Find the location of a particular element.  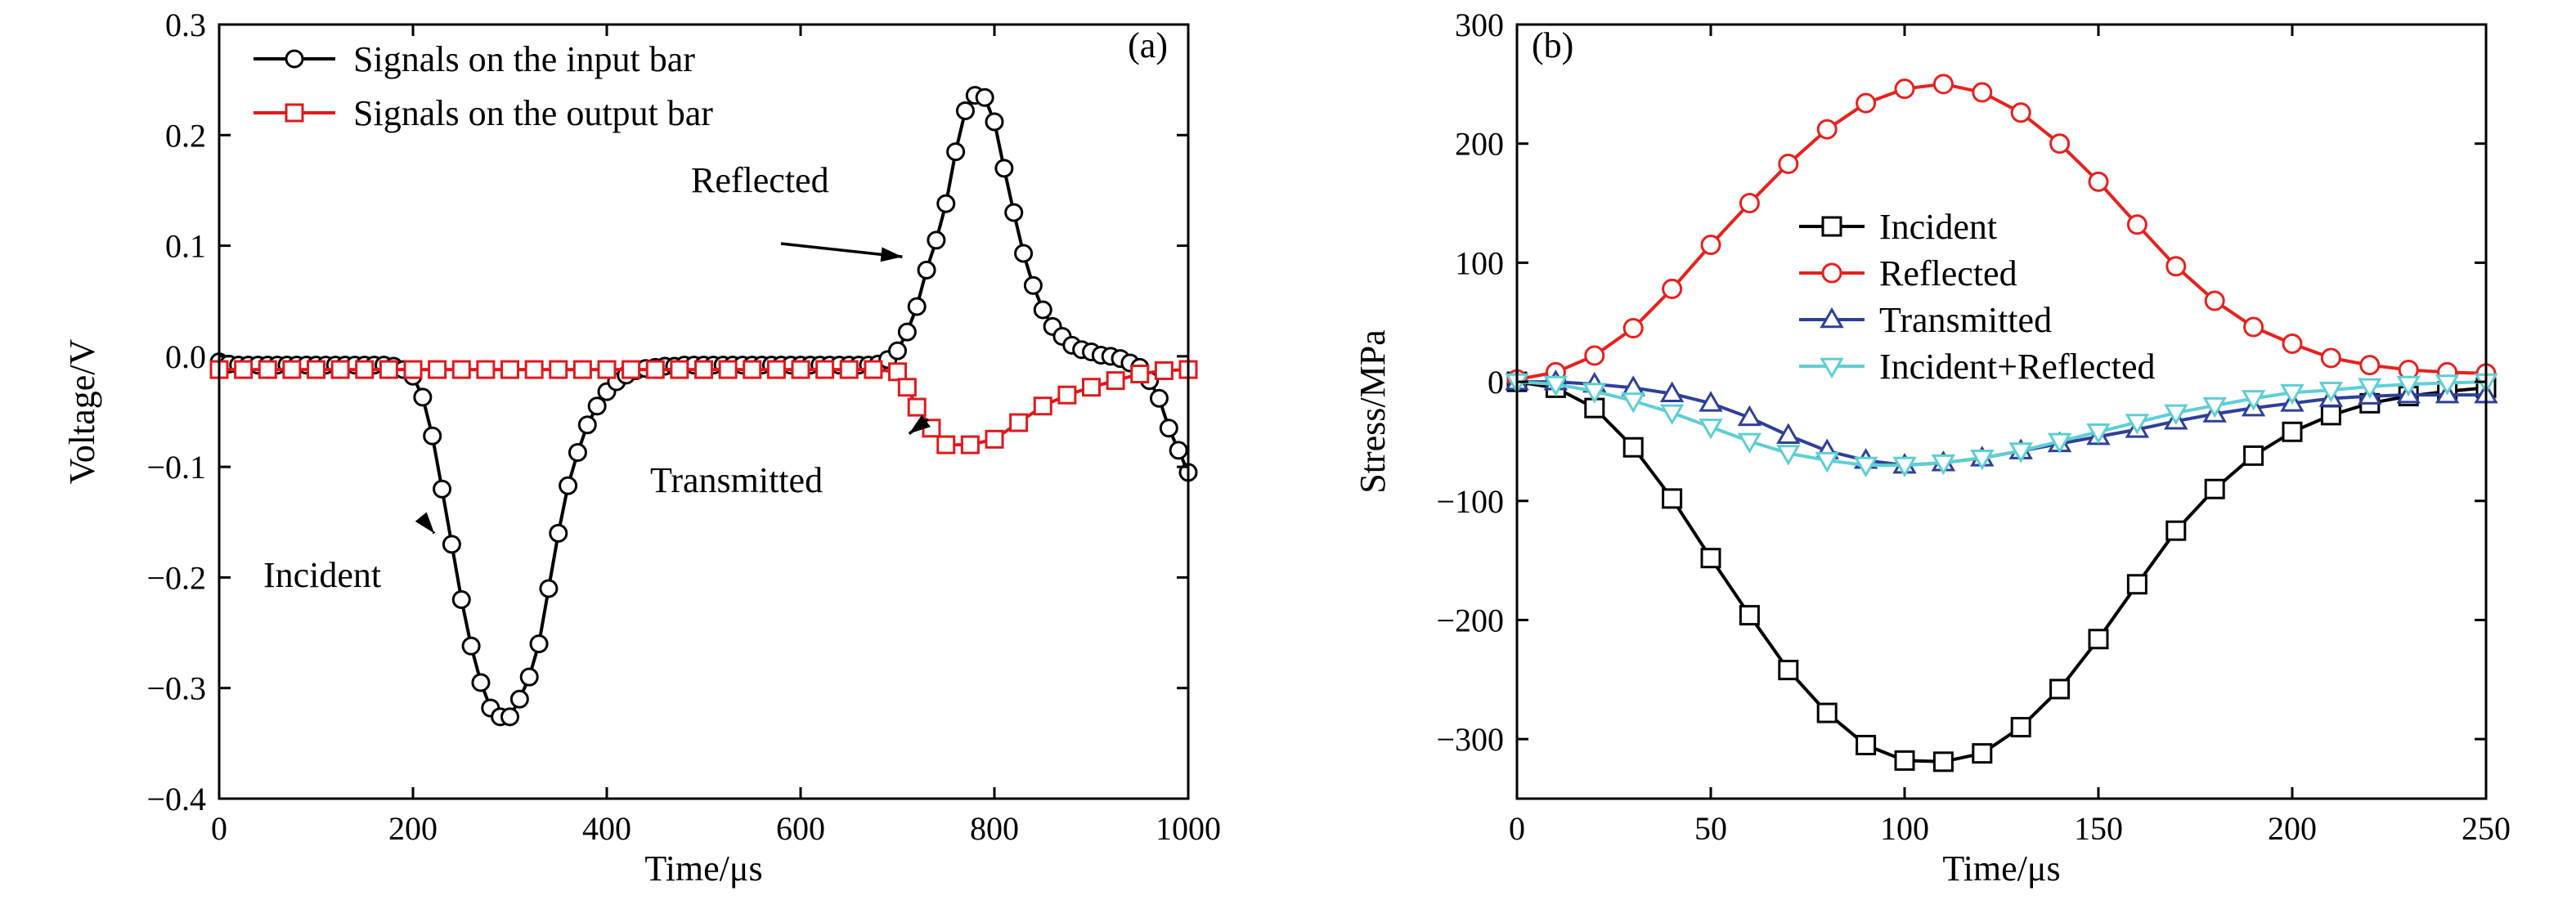

y-tick-label: −0.4 is located at coordinates (176, 799).